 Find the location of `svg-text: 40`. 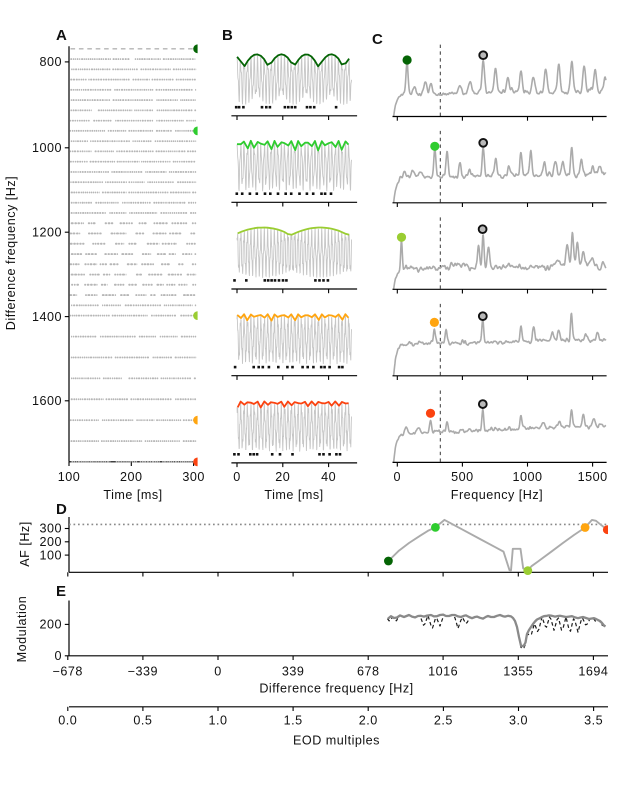

svg-text: 40 is located at coordinates (328, 477).